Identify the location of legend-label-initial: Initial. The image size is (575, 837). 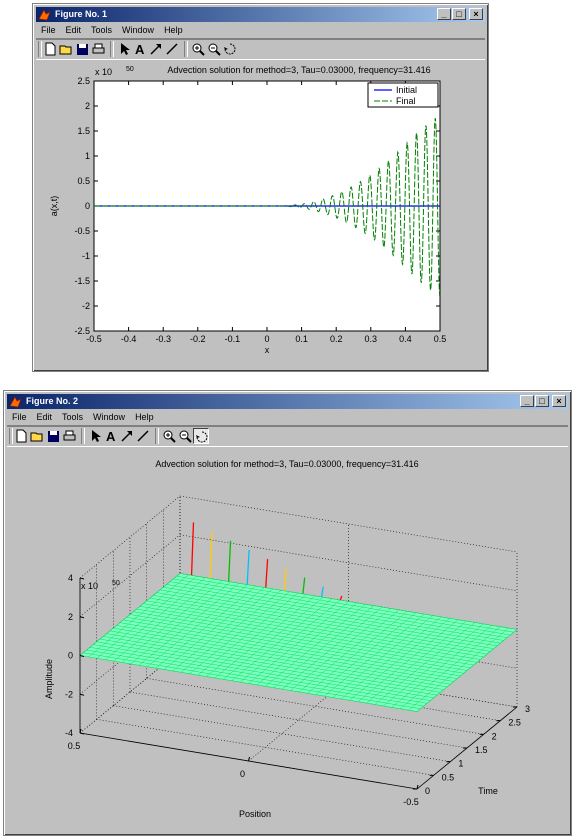
(406, 90).